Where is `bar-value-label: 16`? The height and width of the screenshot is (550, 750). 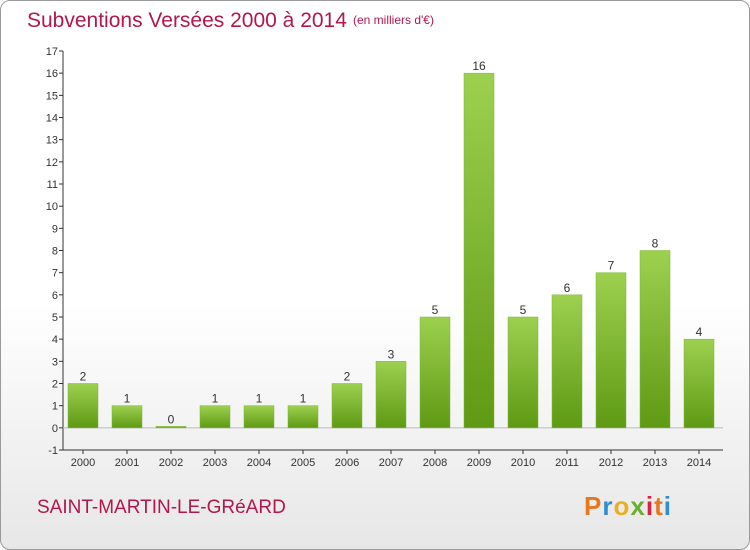 bar-value-label: 16 is located at coordinates (479, 66).